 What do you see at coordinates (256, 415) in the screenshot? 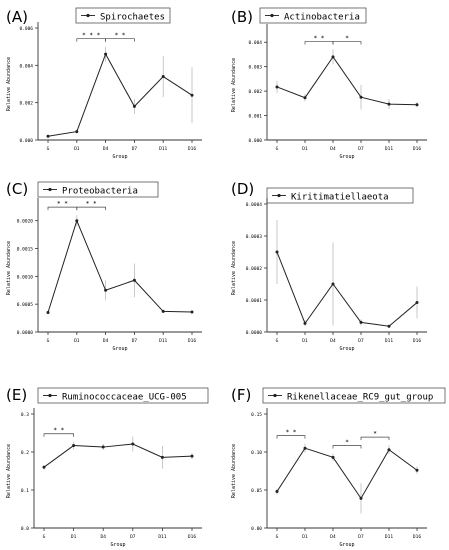
I see `y-tick-label: 0.15` at bounding box center [256, 415].